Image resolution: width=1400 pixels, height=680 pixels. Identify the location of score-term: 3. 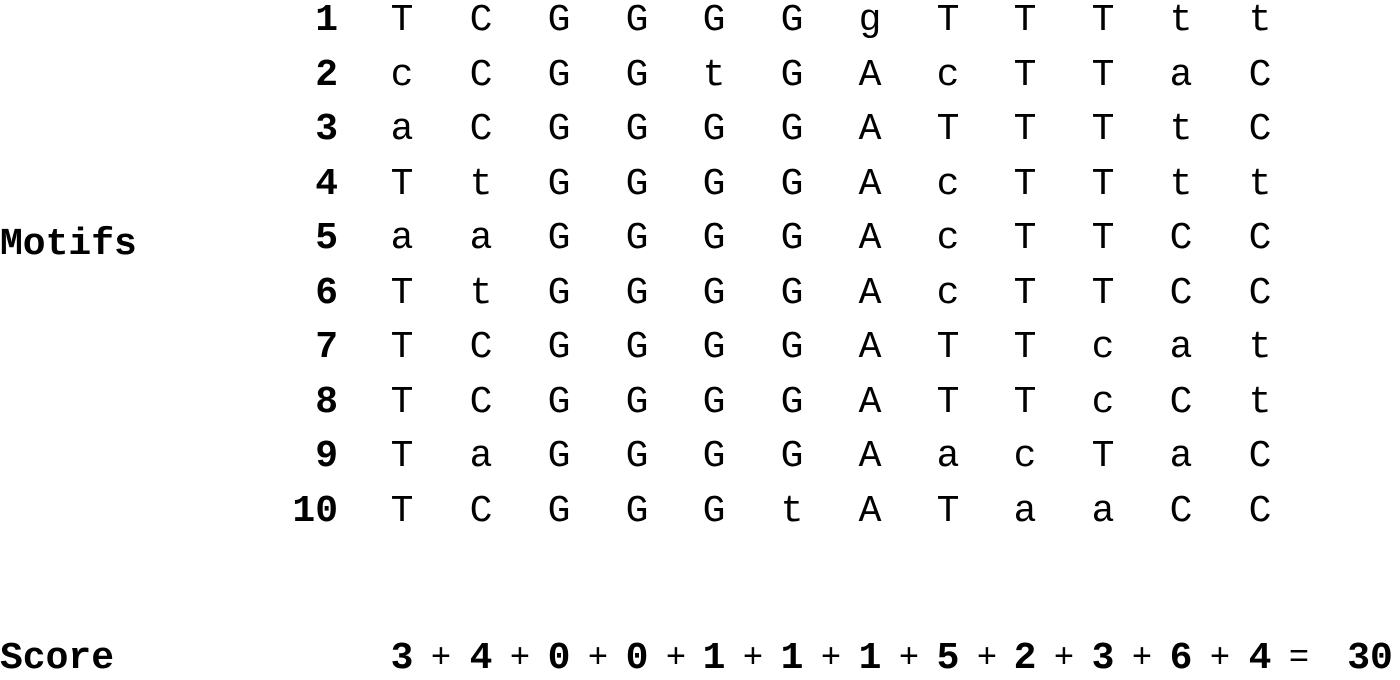
(1103, 658).